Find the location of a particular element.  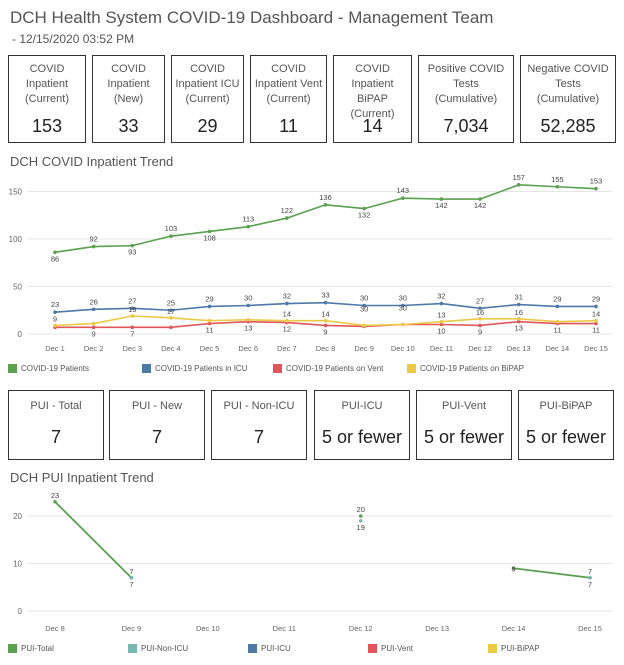

kpi-covid-card-5: Positive COVID Tests (Cumulative) 7,034 is located at coordinates (466, 99).